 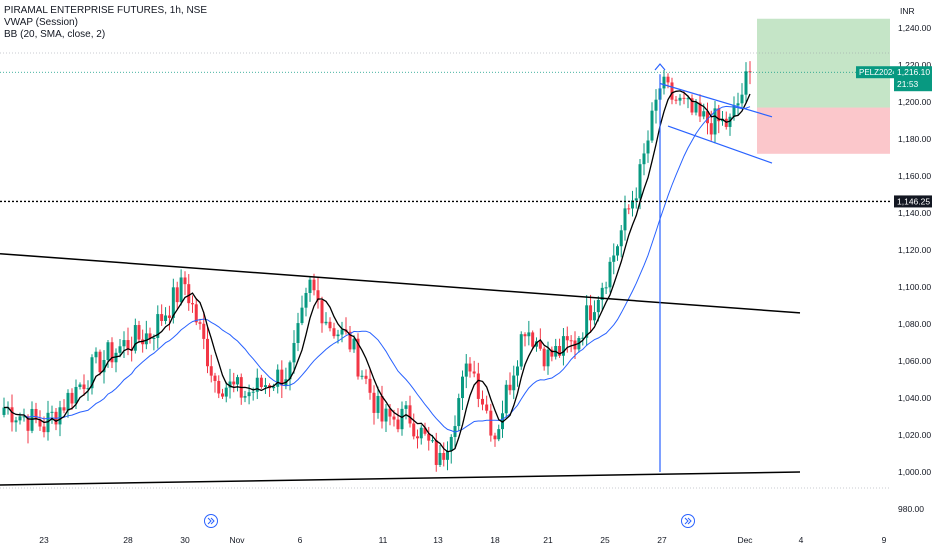 What do you see at coordinates (914, 398) in the screenshot?
I see `y-tick-label: 1,040.00` at bounding box center [914, 398].